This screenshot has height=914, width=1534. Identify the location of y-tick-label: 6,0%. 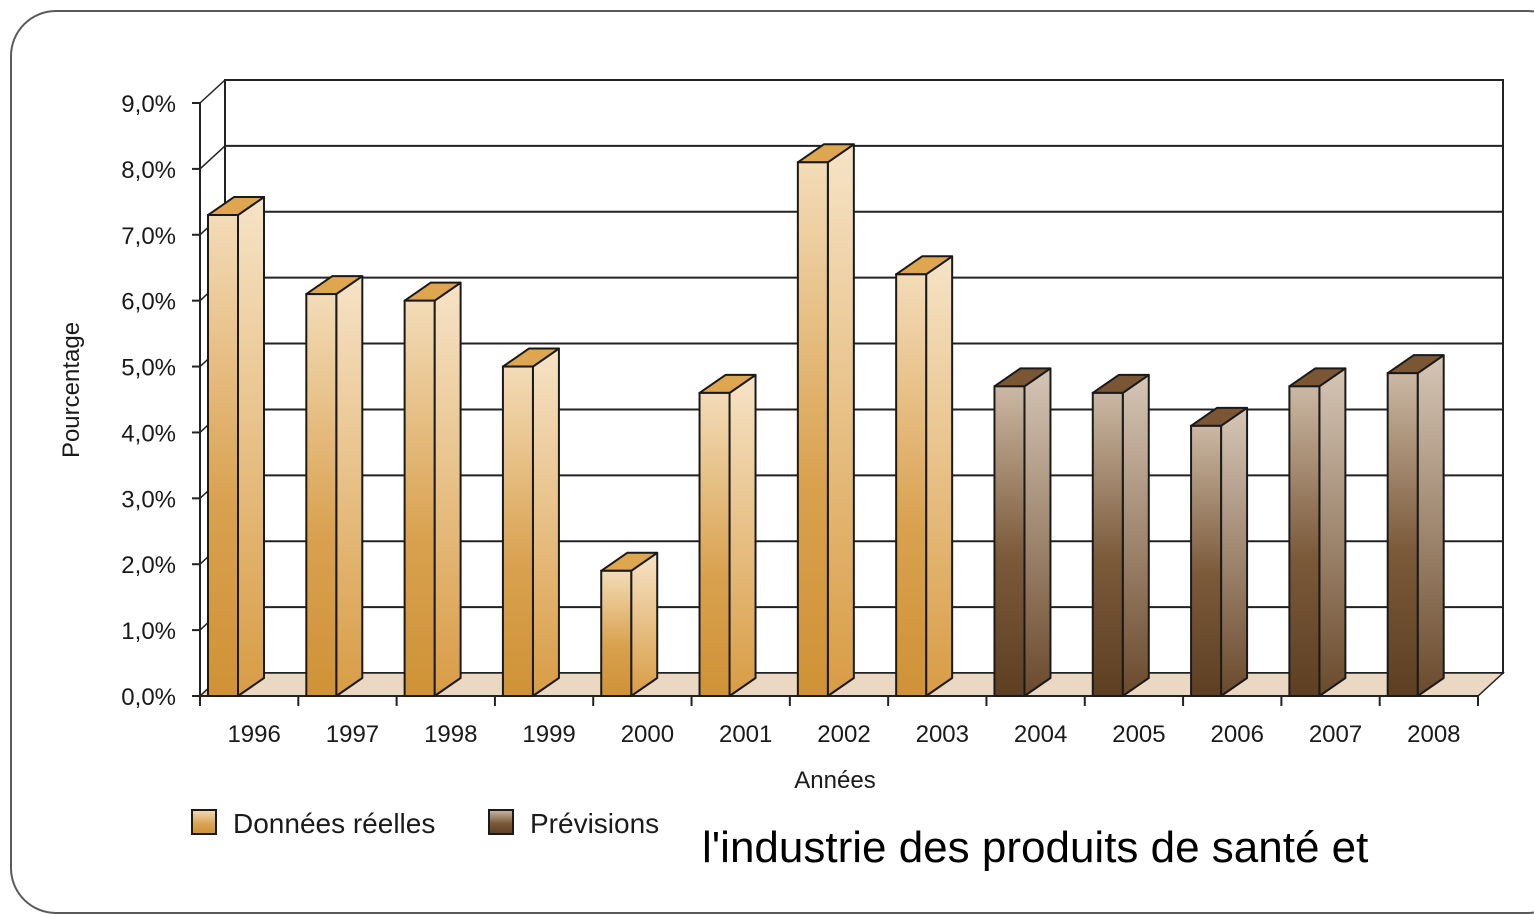
(148, 302).